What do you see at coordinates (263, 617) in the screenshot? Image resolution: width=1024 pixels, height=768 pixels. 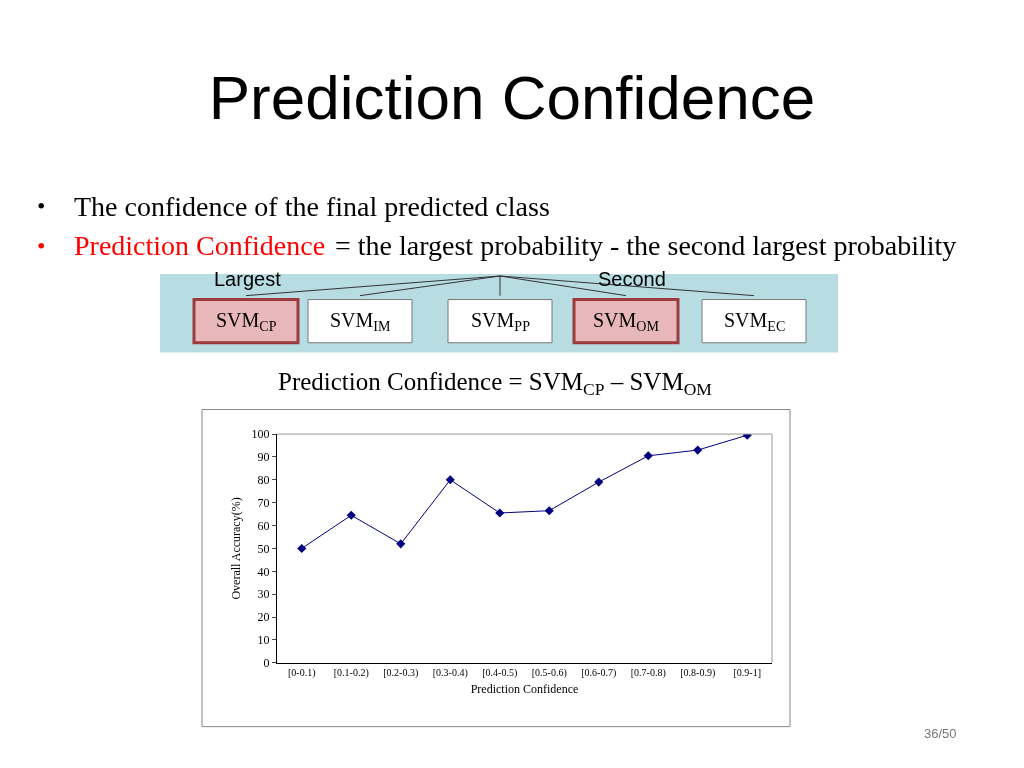 I see `y-tick-label: 20` at bounding box center [263, 617].